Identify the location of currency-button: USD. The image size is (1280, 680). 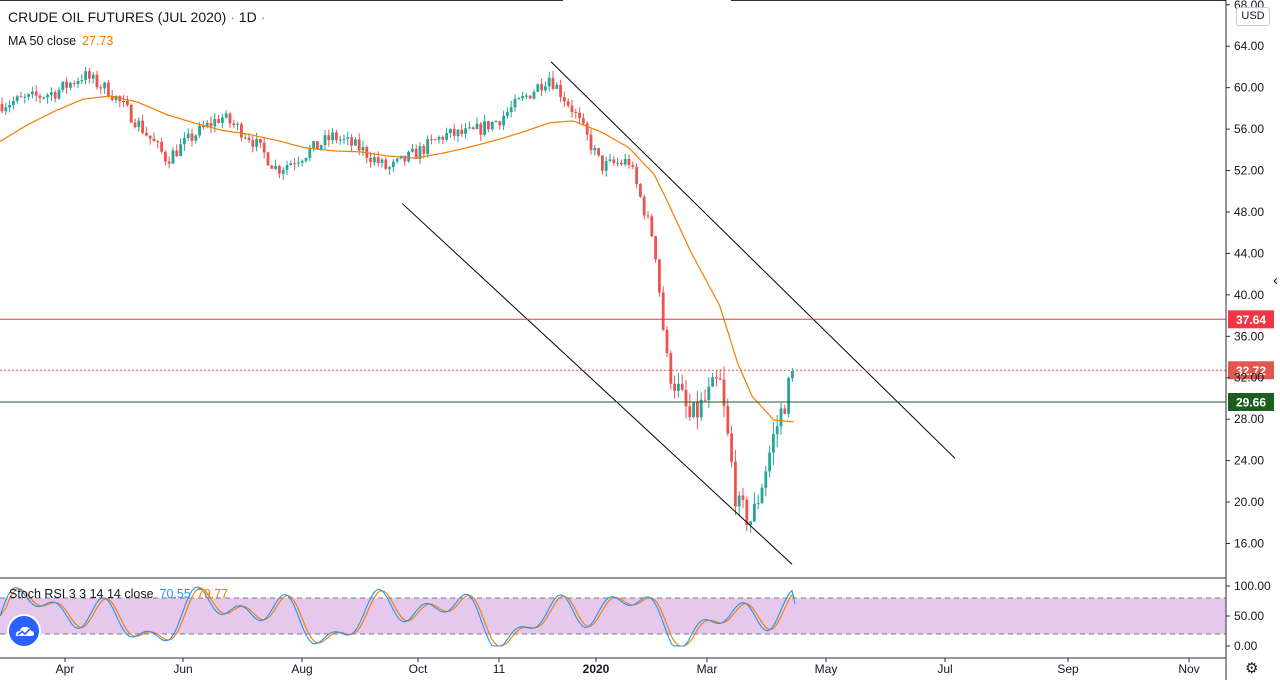
(1253, 16).